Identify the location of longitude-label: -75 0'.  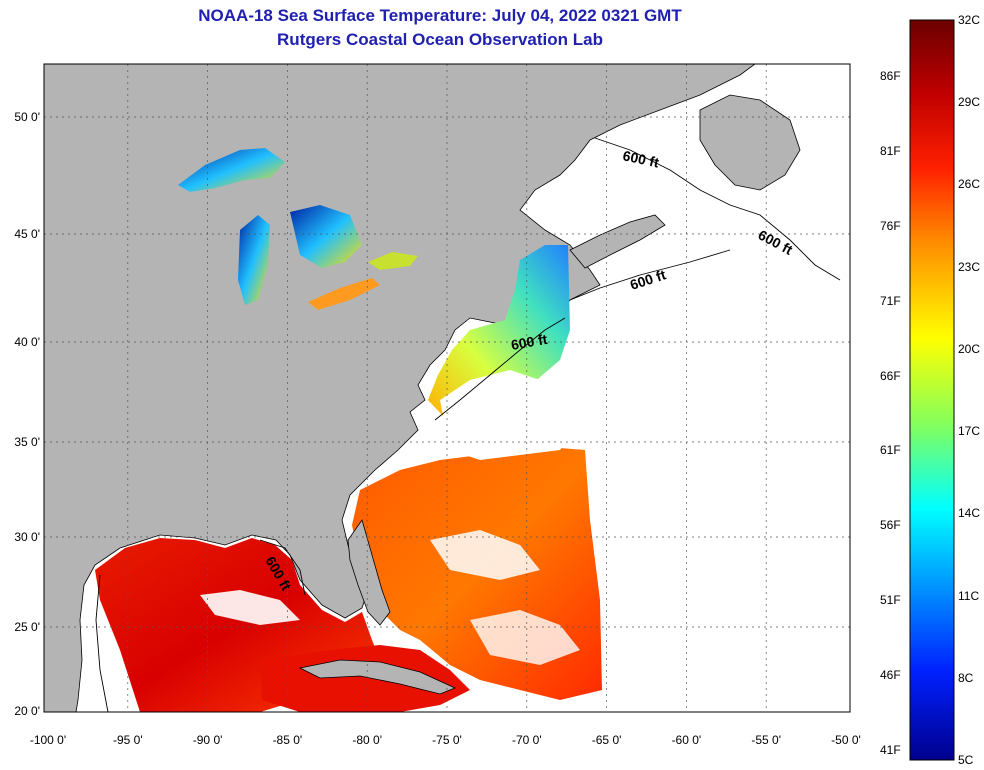
(447, 740).